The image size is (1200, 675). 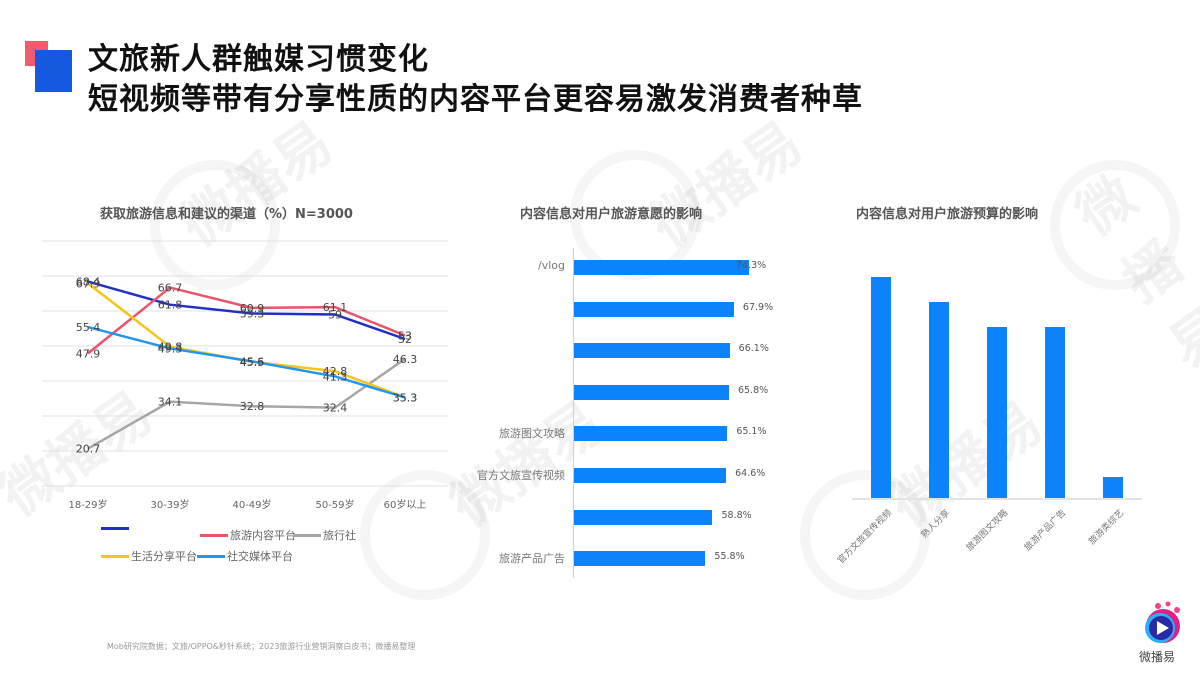 What do you see at coordinates (611, 214) in the screenshot?
I see `hbar-chart-title: 内容信息对用户旅游意愿的影响` at bounding box center [611, 214].